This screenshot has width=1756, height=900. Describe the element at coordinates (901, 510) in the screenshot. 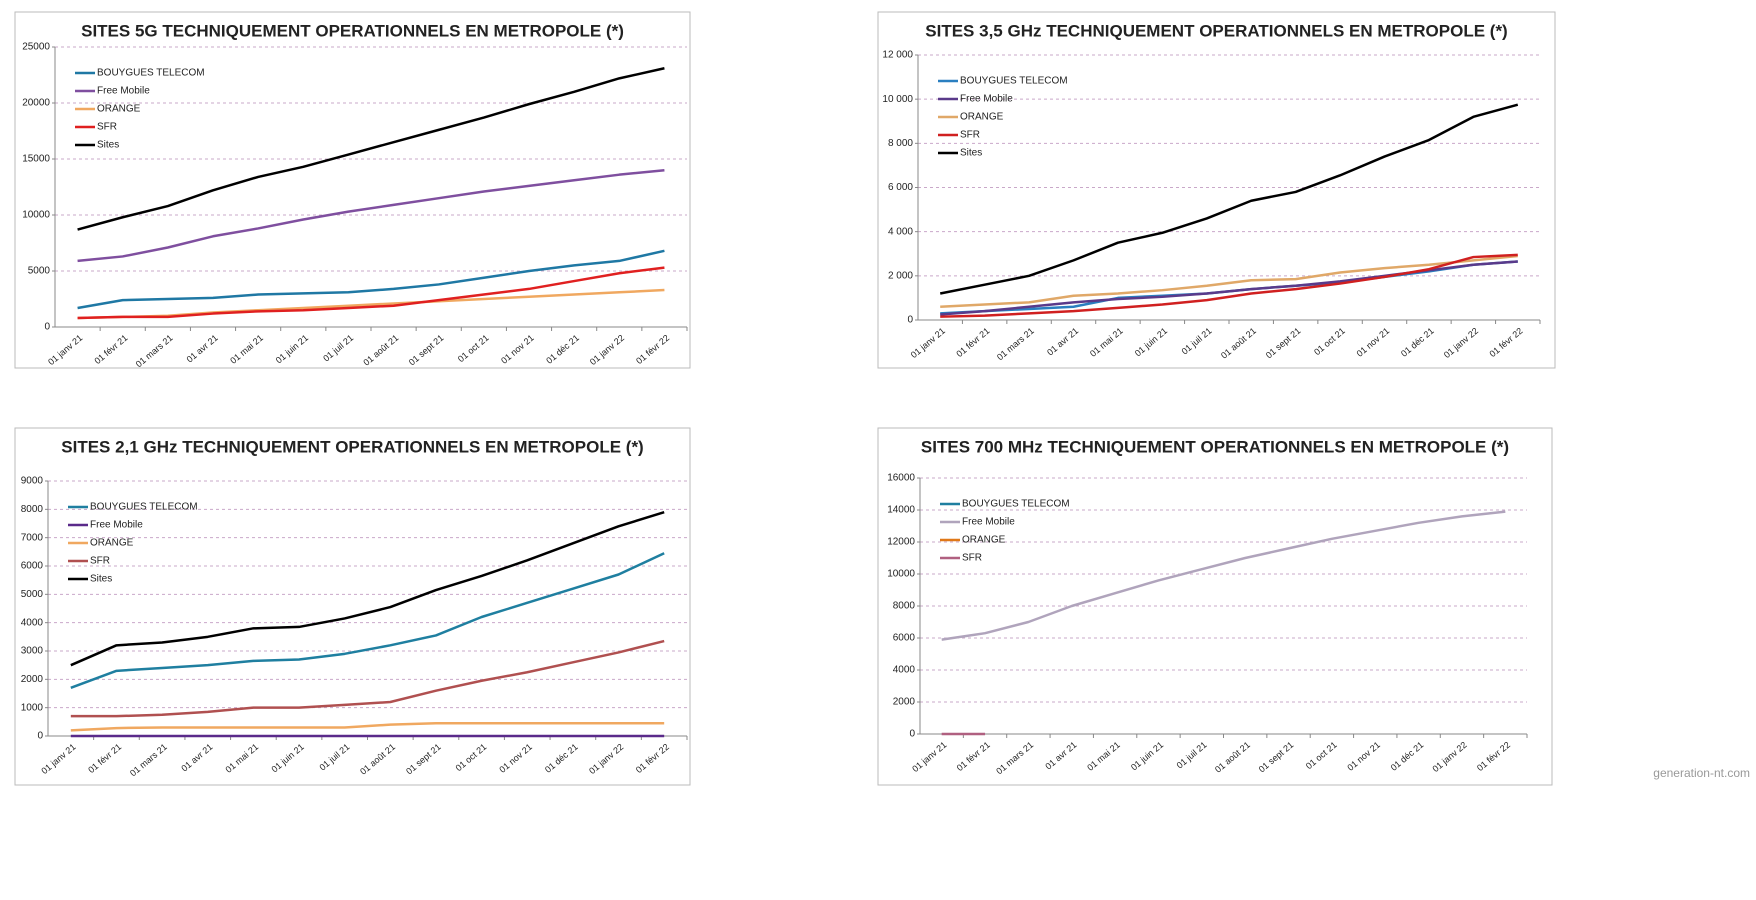

I see `y-tick-label: 14000` at that location.